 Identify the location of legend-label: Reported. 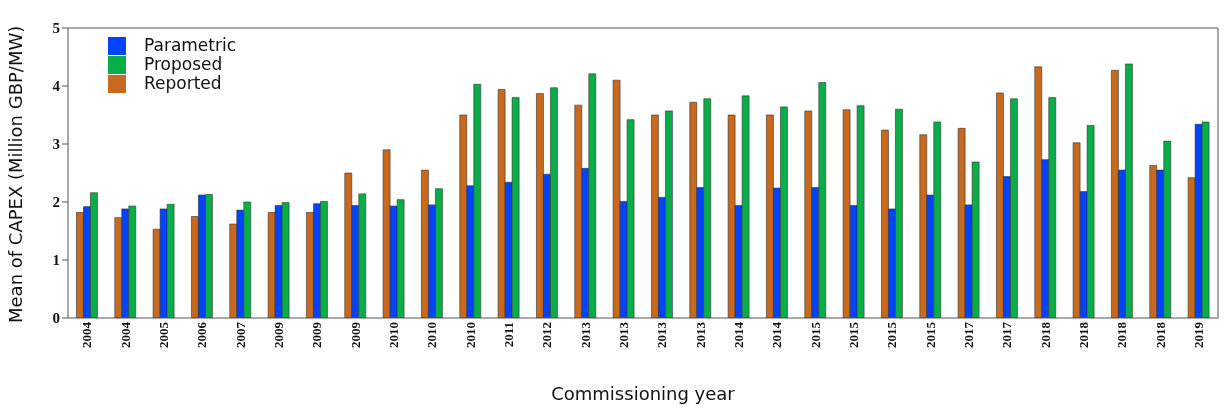
(183, 83).